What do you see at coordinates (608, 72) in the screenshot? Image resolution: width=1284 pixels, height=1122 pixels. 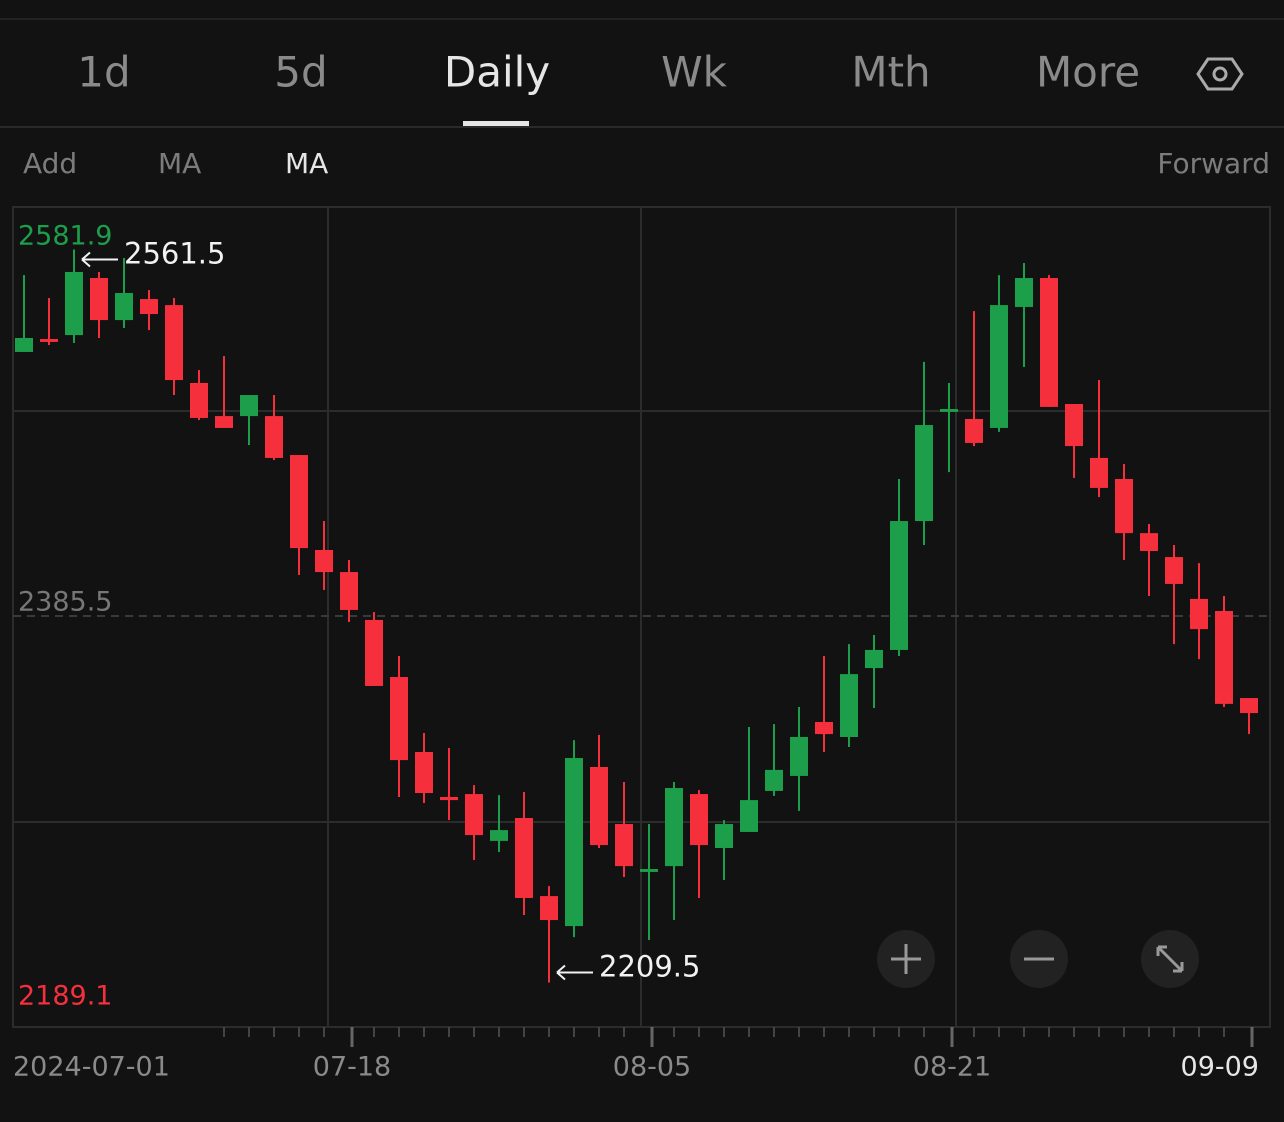 I see `tab-bar: 1d 5d Daily Wk Mth More` at bounding box center [608, 72].